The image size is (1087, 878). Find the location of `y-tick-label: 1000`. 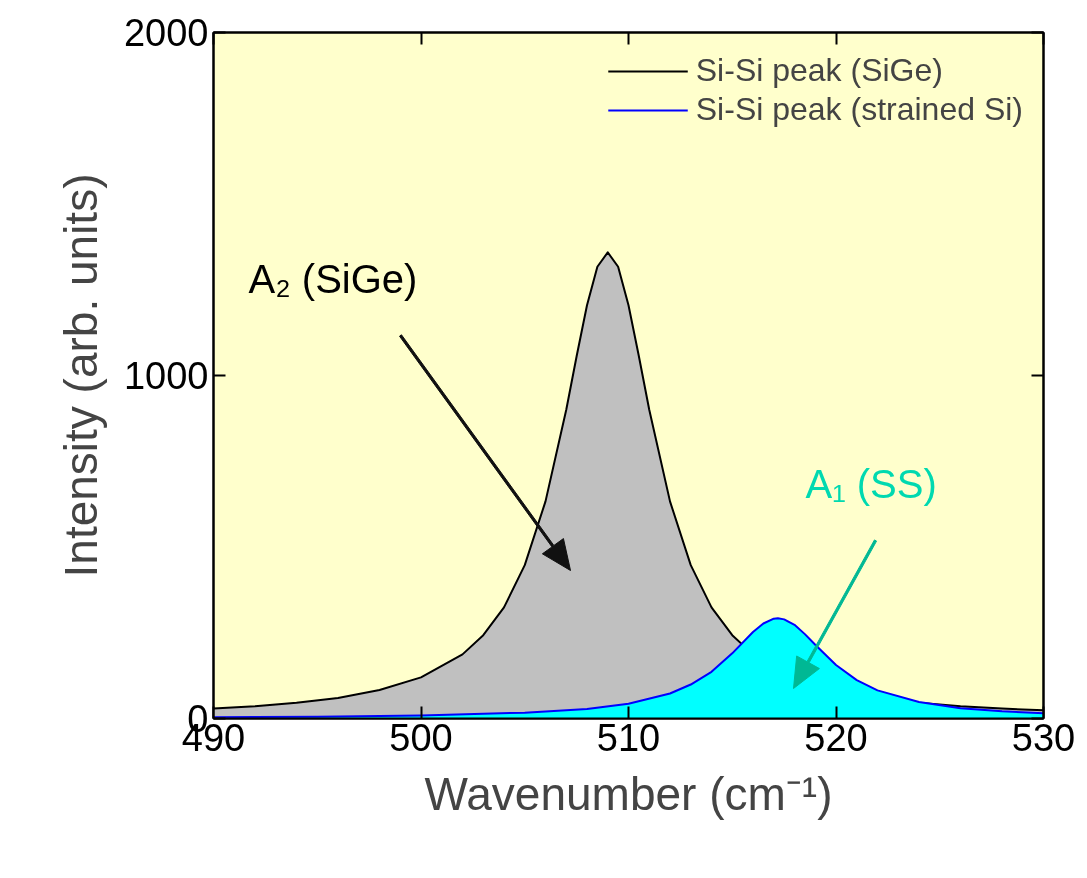

y-tick-label: 1000 is located at coordinates (166, 376).